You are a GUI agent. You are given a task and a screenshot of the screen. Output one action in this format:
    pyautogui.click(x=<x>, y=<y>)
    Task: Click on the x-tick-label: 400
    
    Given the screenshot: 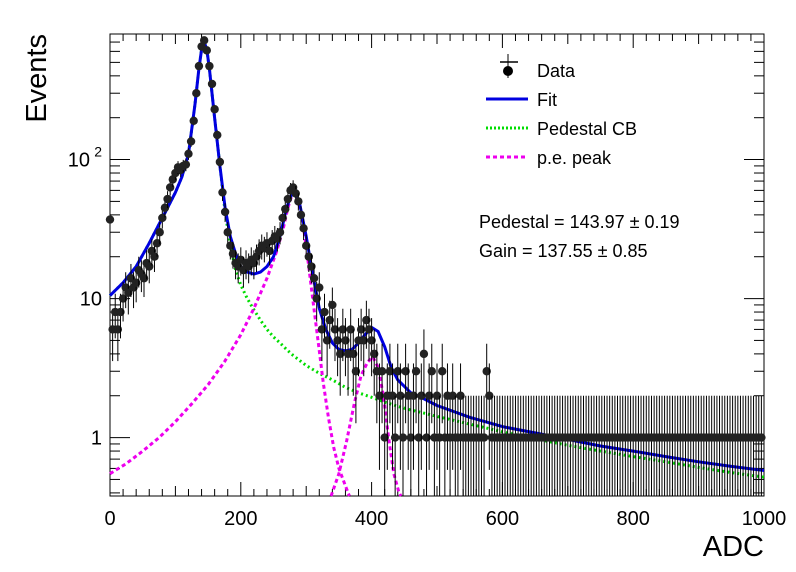 What is the action you would take?
    pyautogui.click(x=371, y=519)
    